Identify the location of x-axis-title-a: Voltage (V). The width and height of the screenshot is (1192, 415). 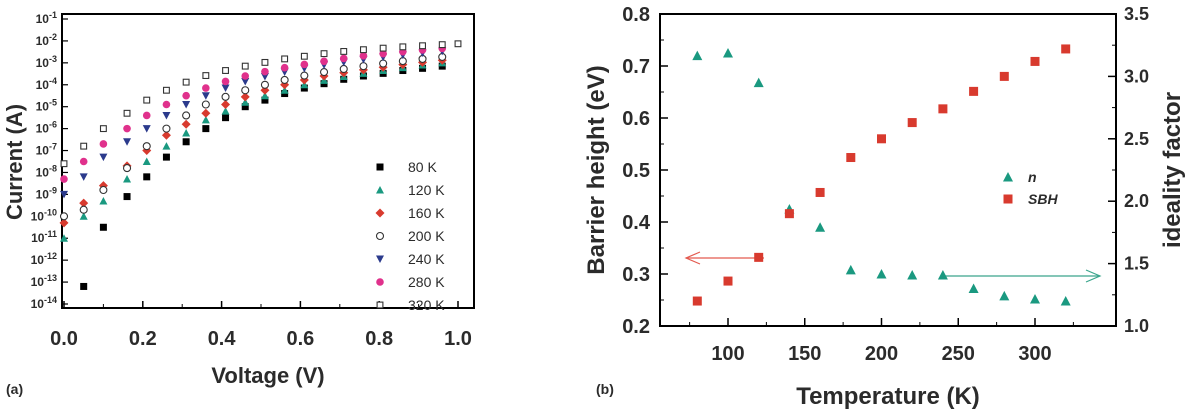
(267, 375).